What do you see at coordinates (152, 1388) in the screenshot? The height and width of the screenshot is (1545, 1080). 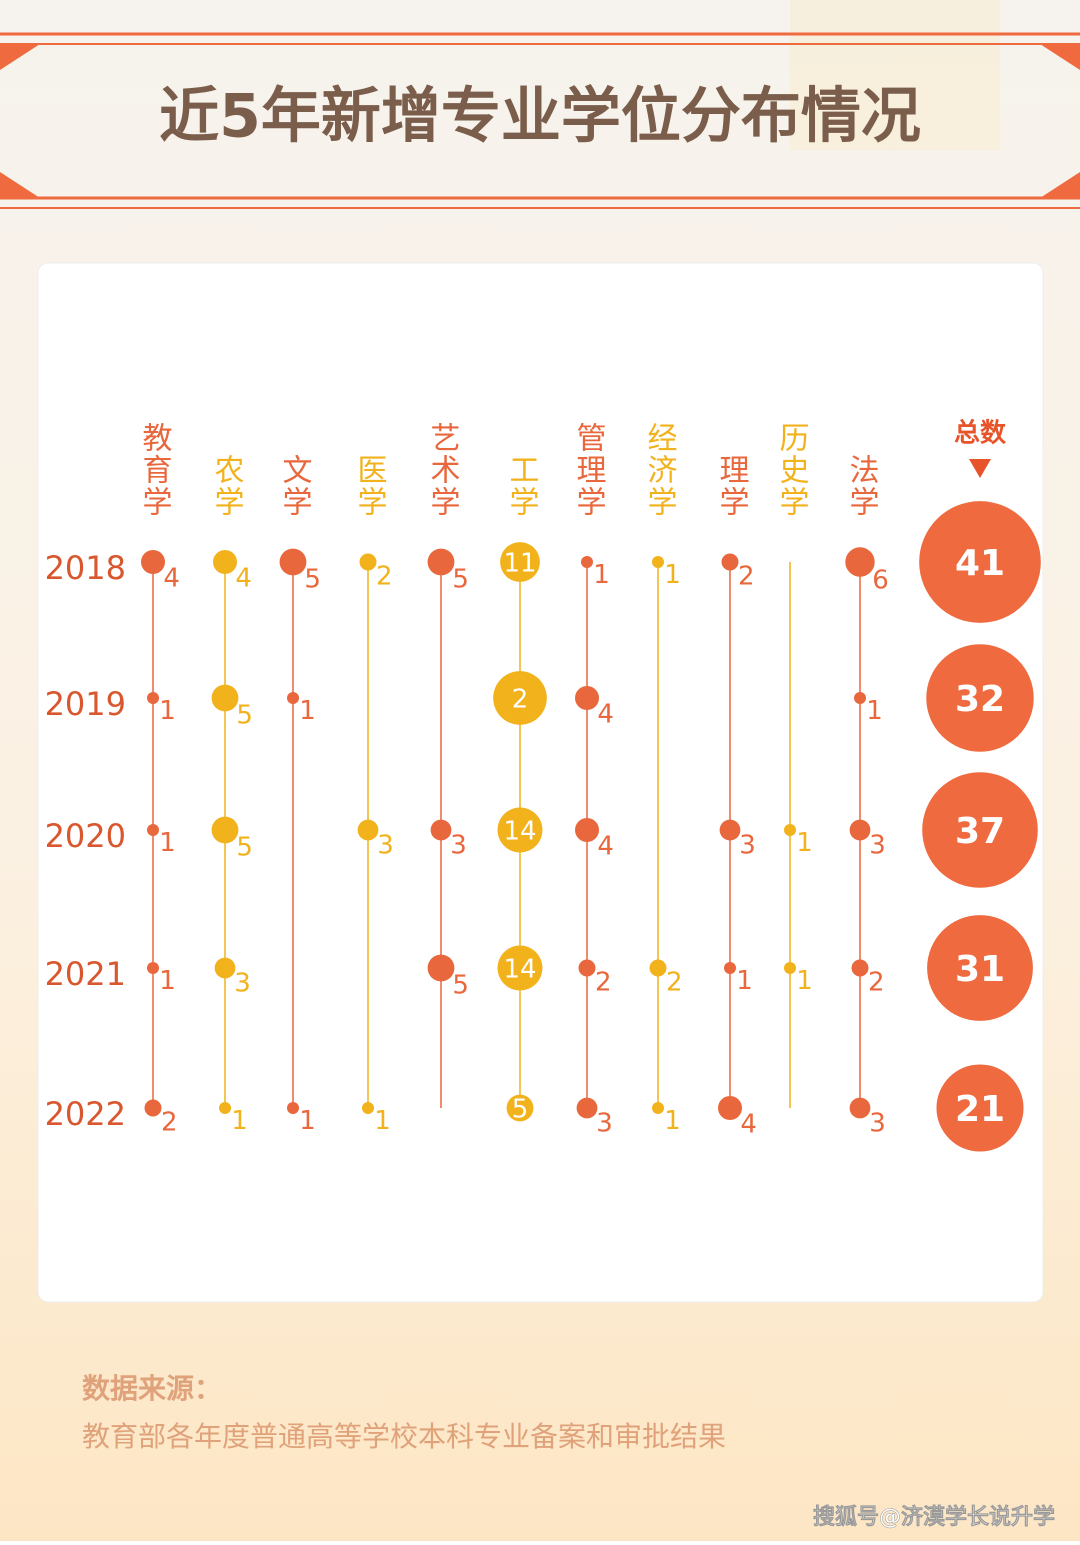 I see `source-label: 数据来源：` at bounding box center [152, 1388].